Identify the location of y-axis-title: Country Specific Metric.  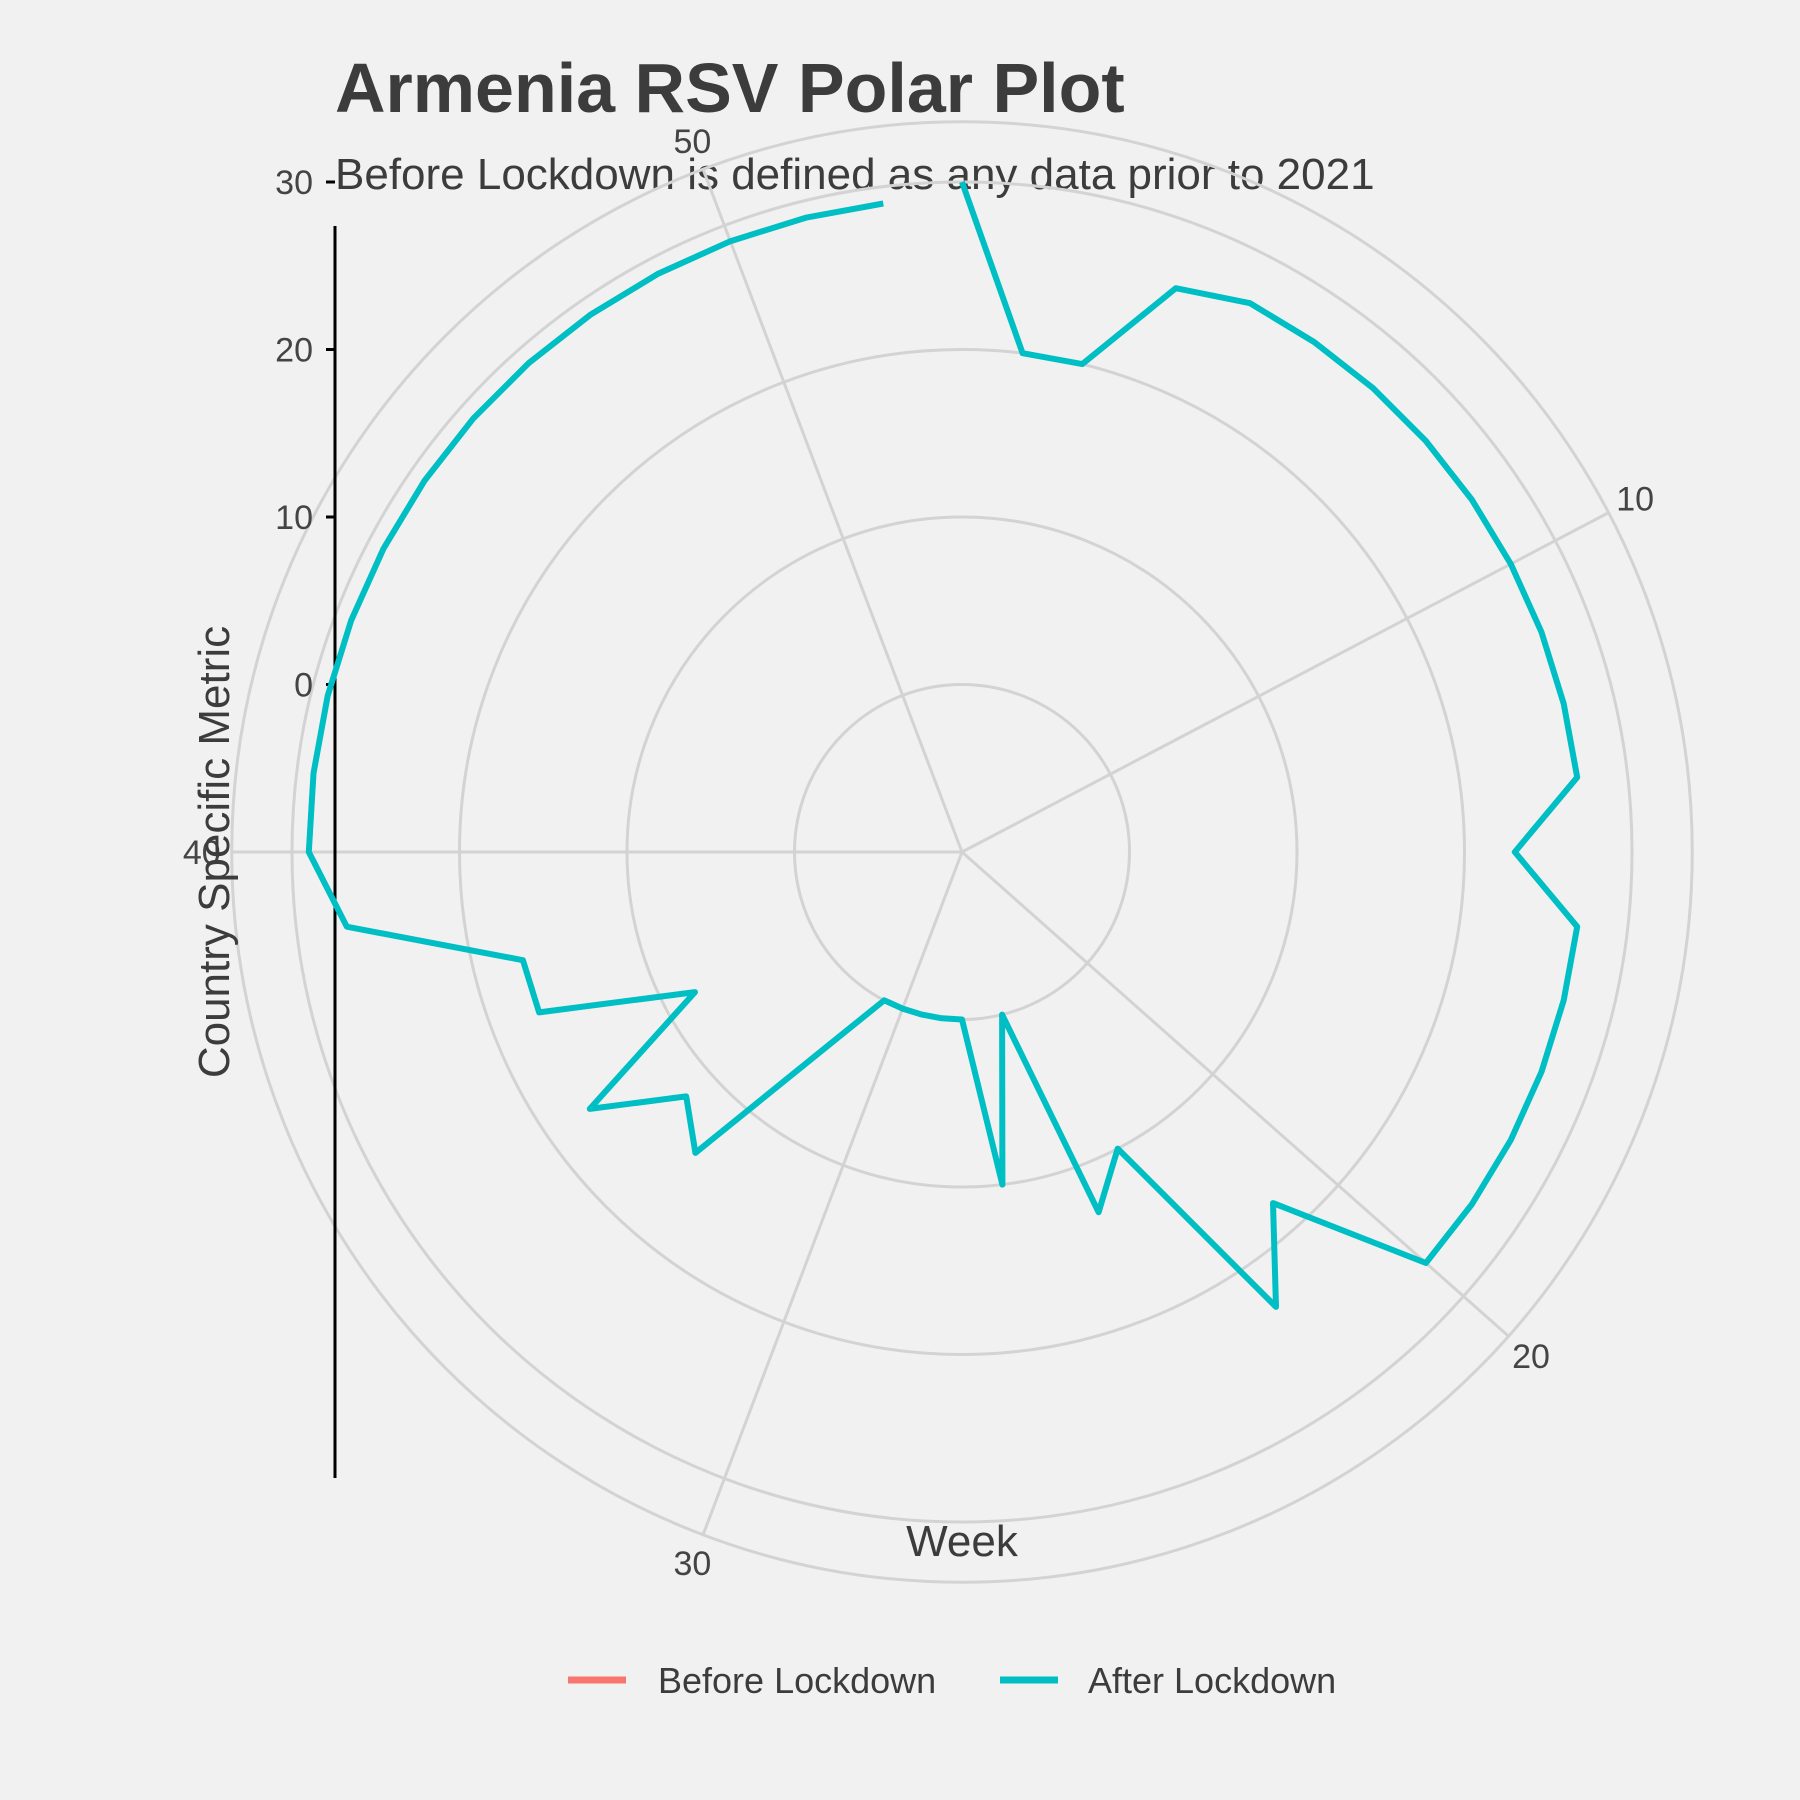
(214, 852).